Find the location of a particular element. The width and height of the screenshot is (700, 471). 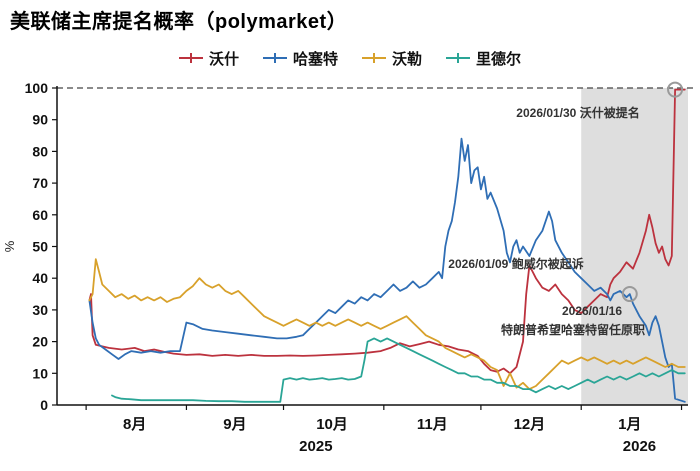

chart-title: 美联储主席提名概率（polymarket） is located at coordinates (179, 22).